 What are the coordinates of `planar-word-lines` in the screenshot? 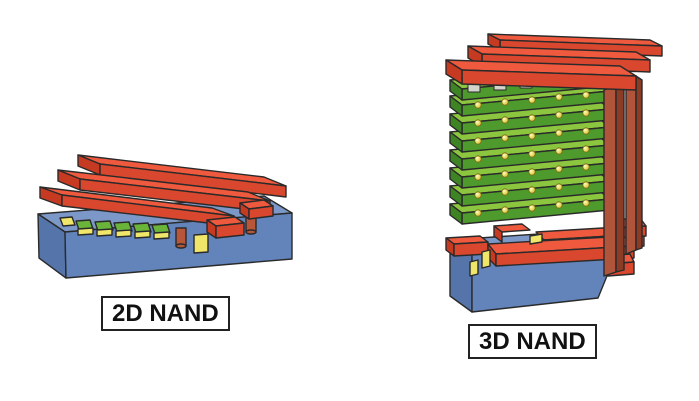 It's located at (163, 196).